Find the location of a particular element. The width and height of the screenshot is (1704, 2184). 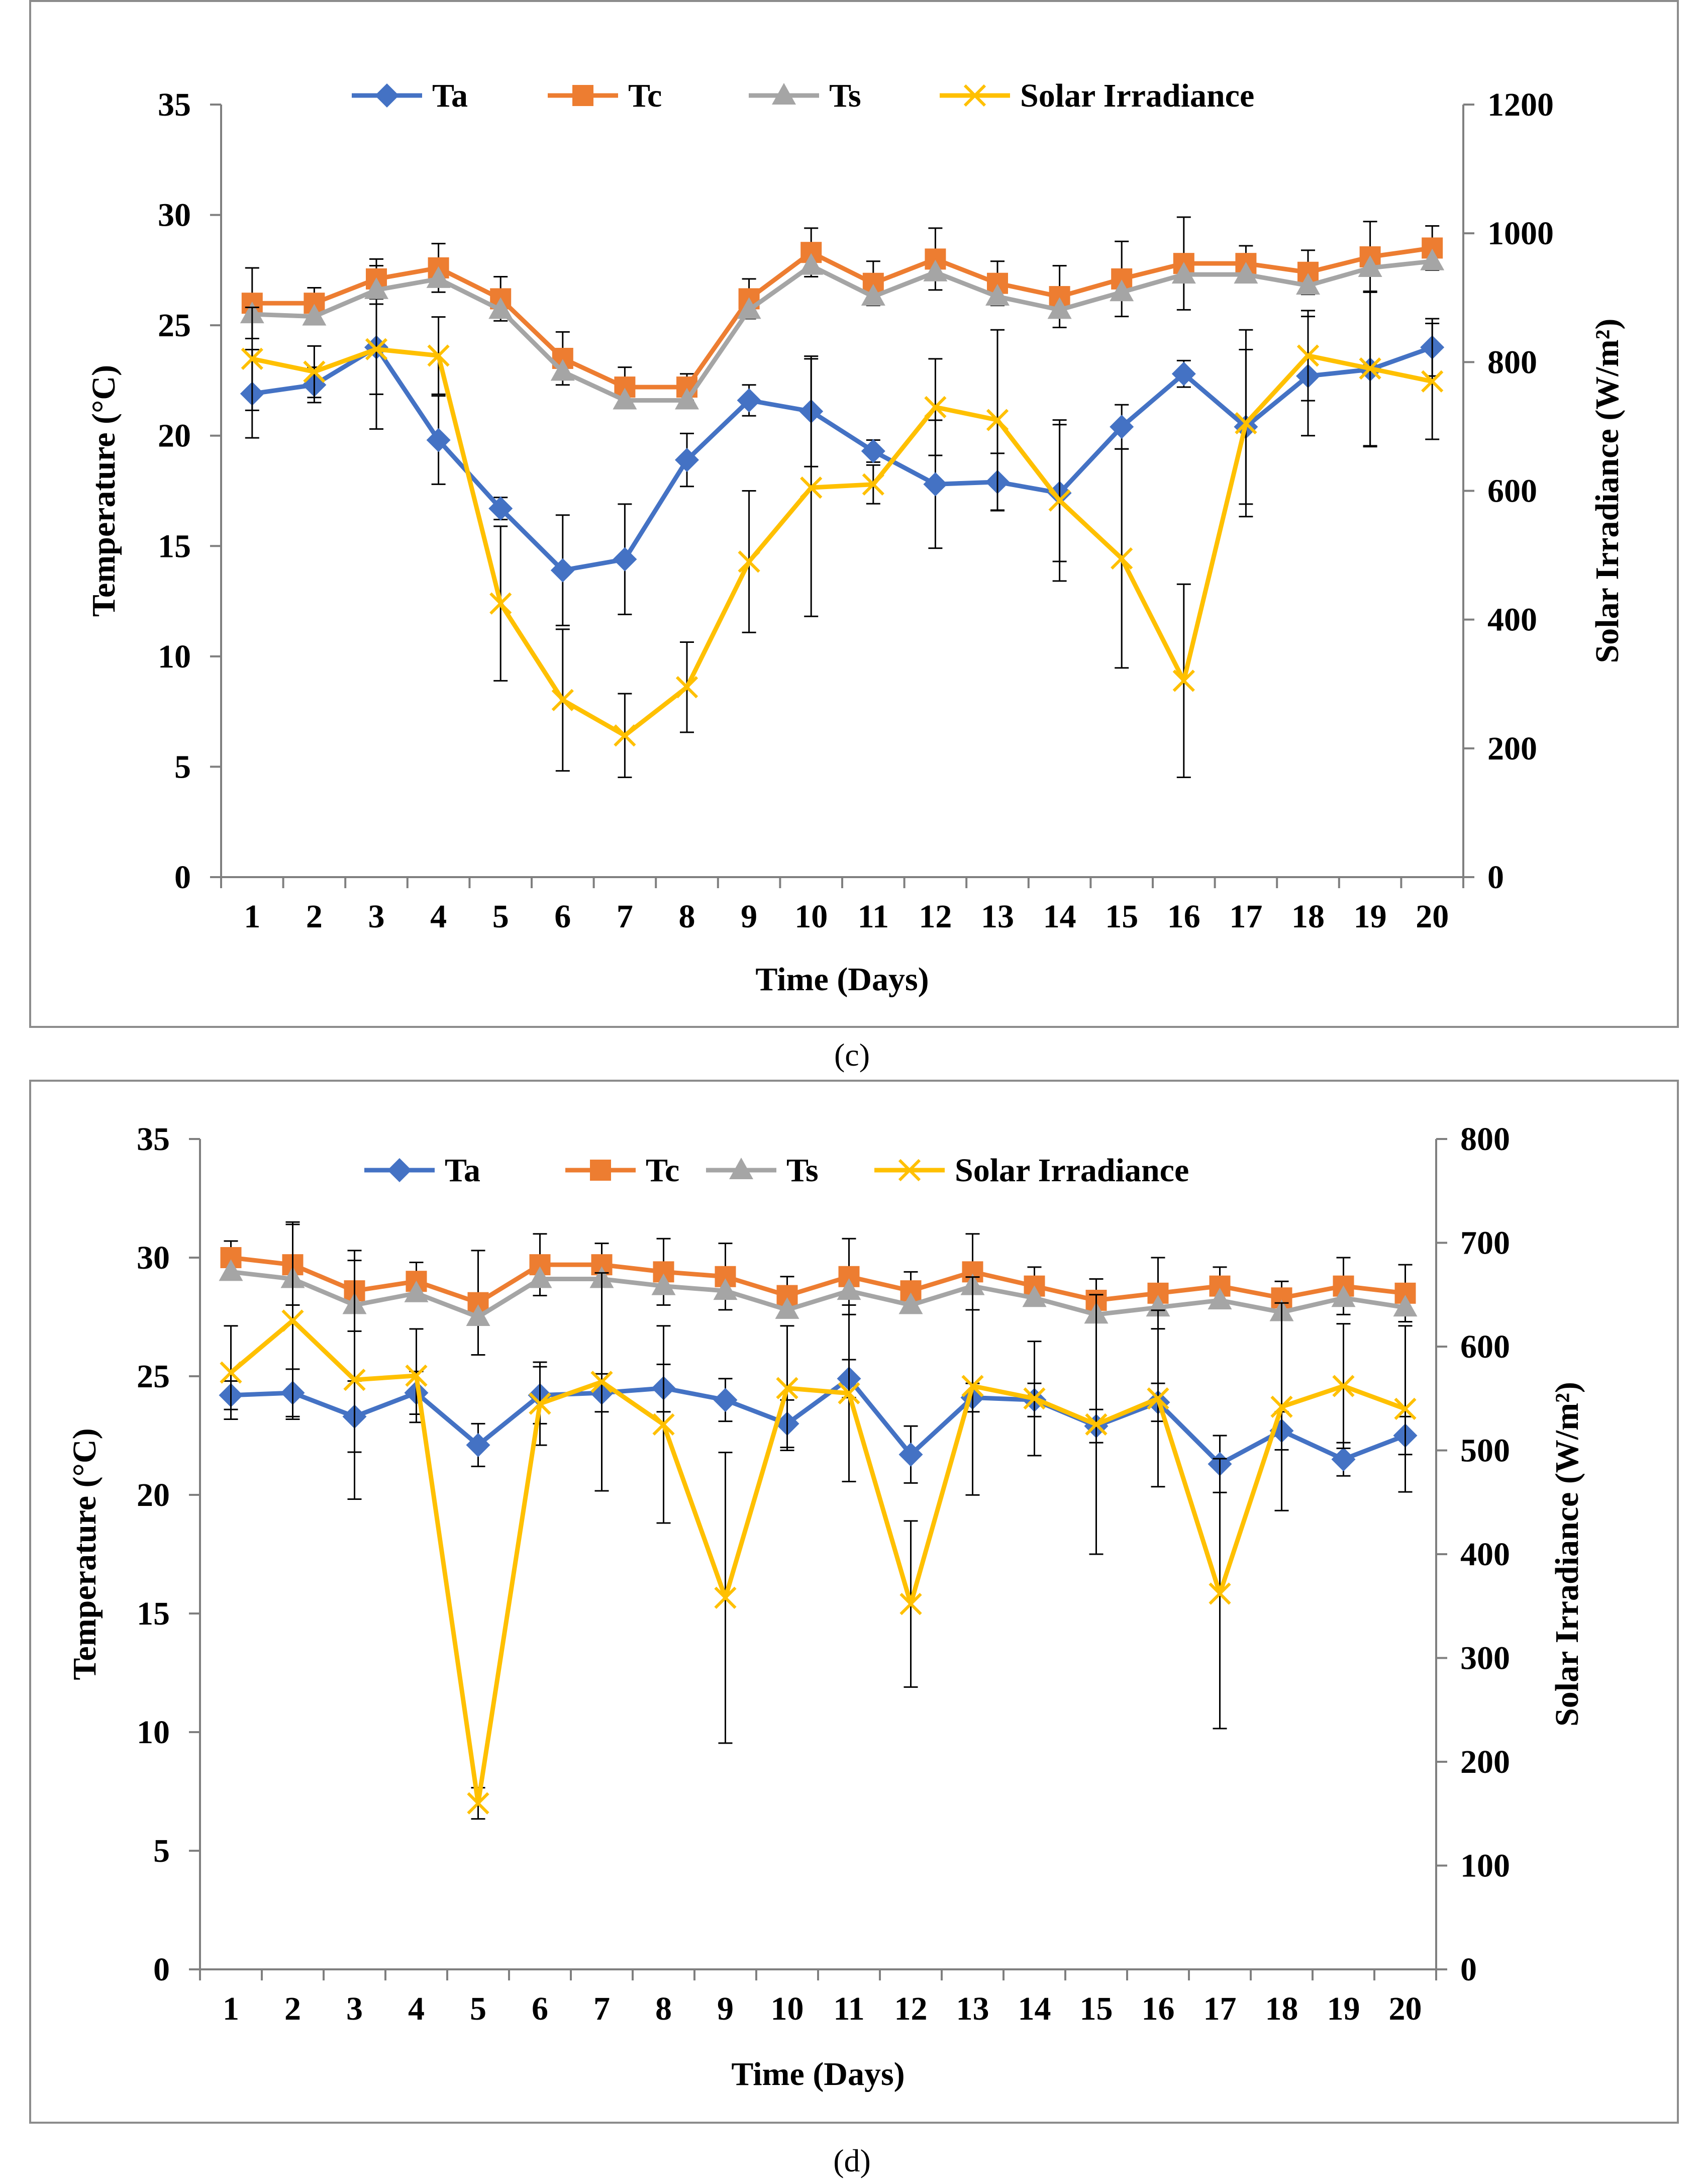

d-x-tick-label: 1 is located at coordinates (231, 2008).